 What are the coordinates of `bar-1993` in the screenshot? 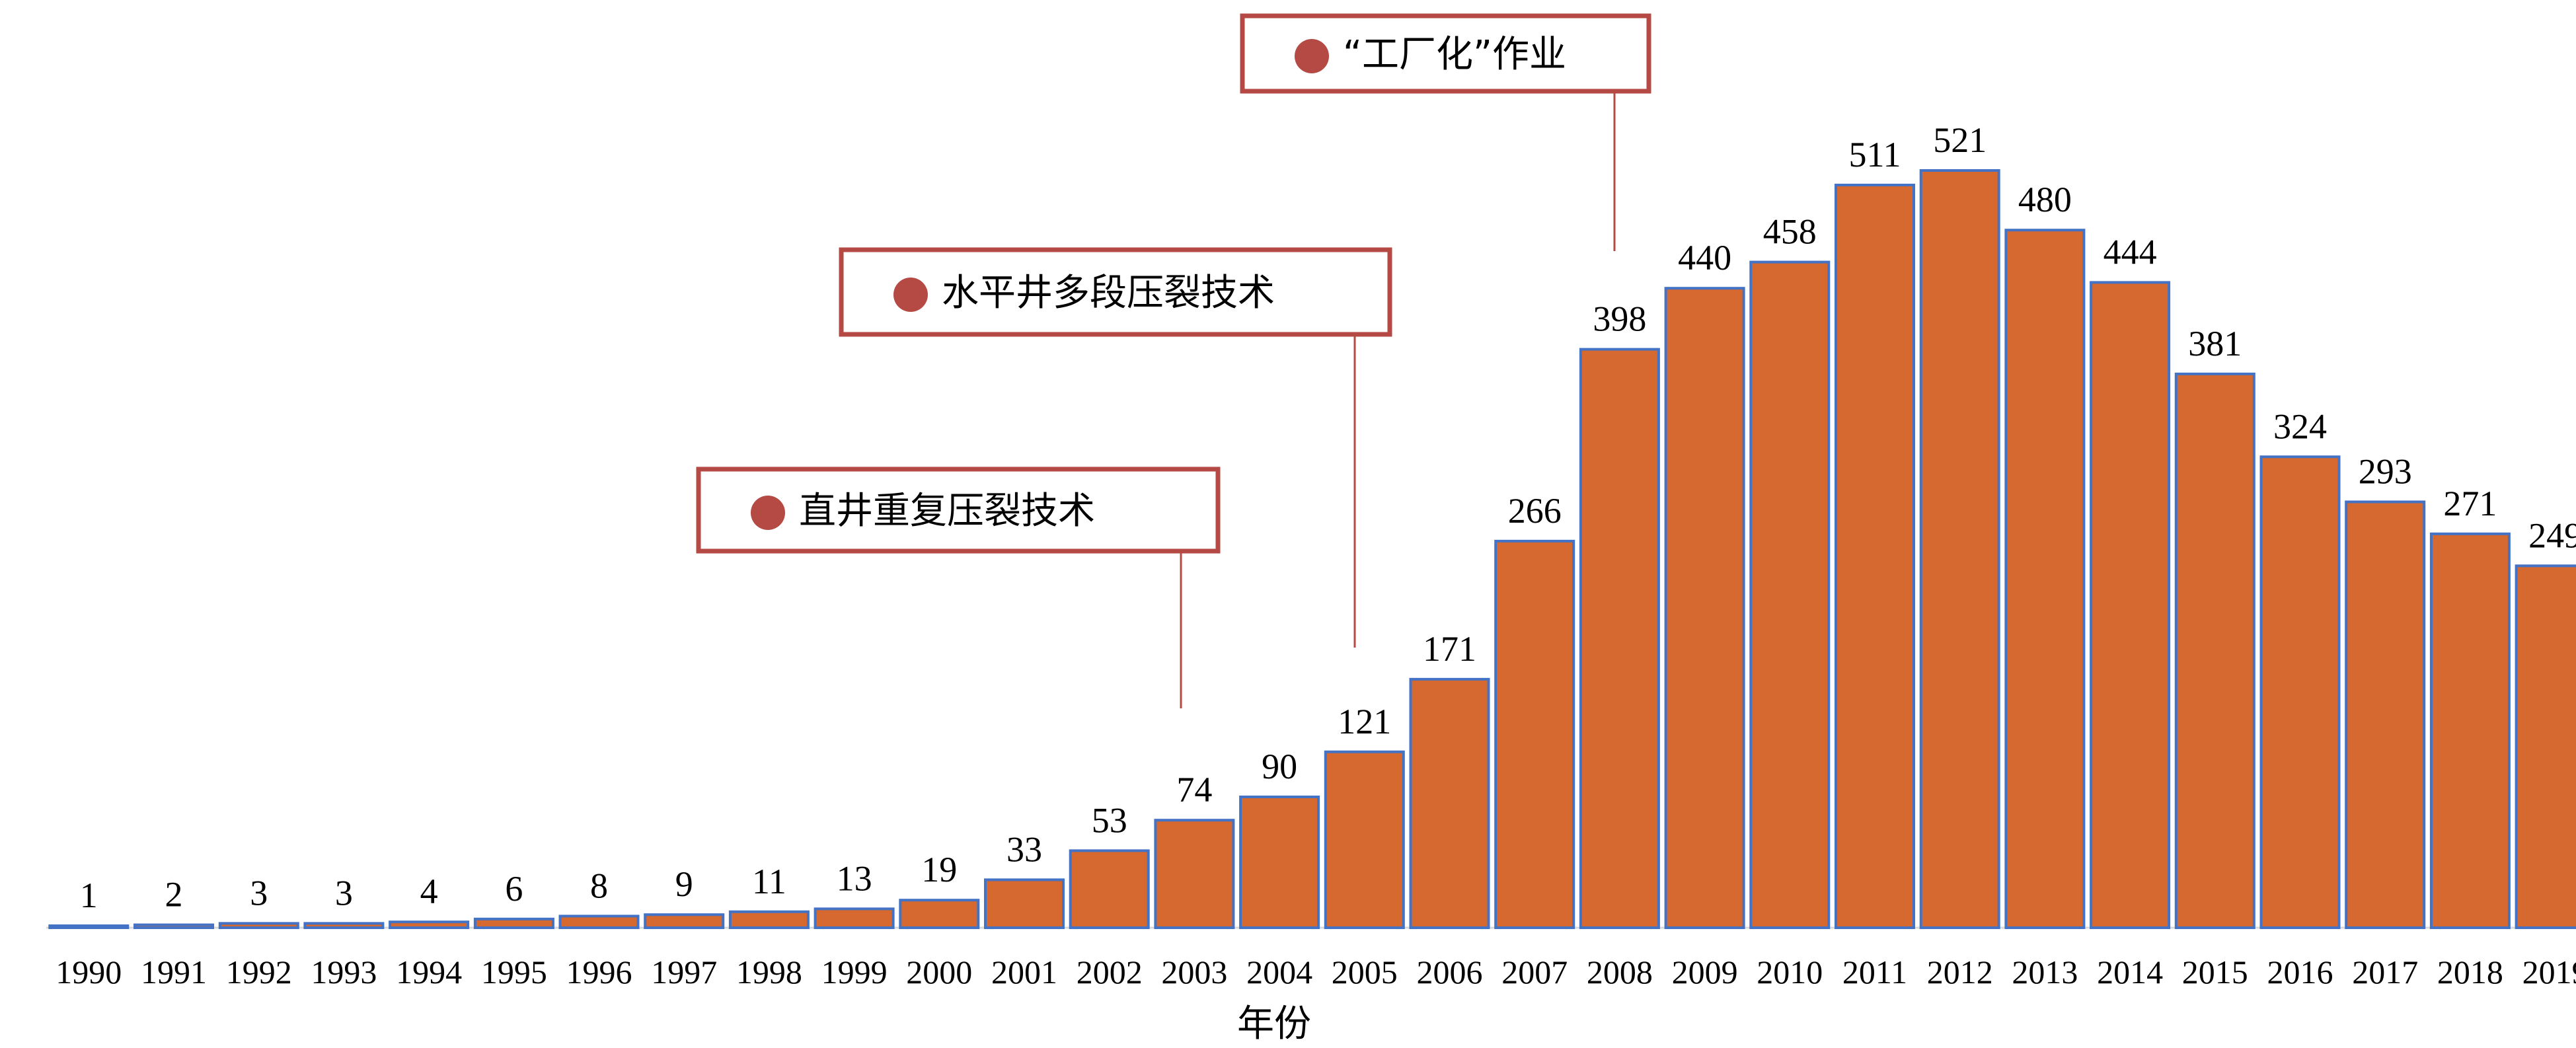 It's located at (344, 926).